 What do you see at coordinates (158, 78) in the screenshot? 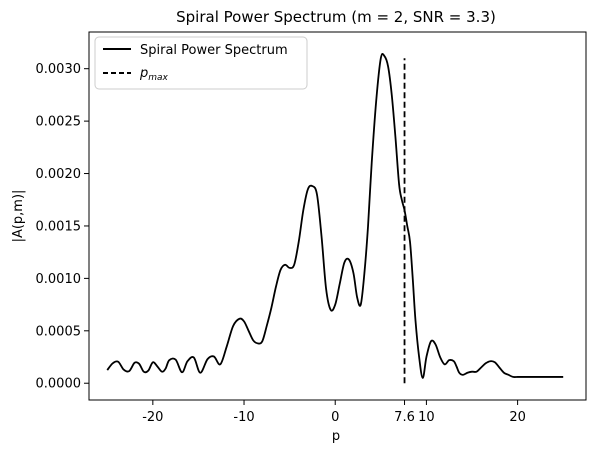
I see `legend-label-pmax-sub: max` at bounding box center [158, 78].